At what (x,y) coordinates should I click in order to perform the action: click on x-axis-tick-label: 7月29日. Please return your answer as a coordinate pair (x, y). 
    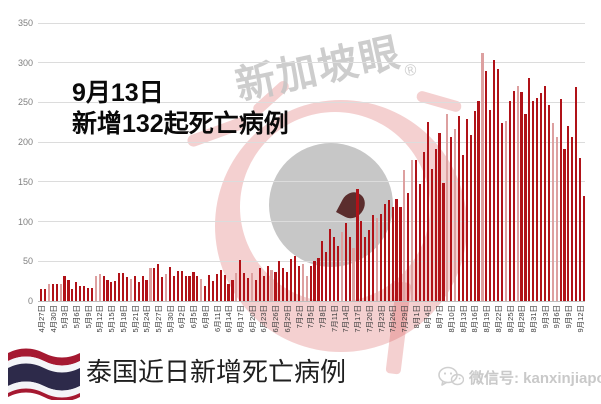
    Looking at the image, I should click on (405, 319).